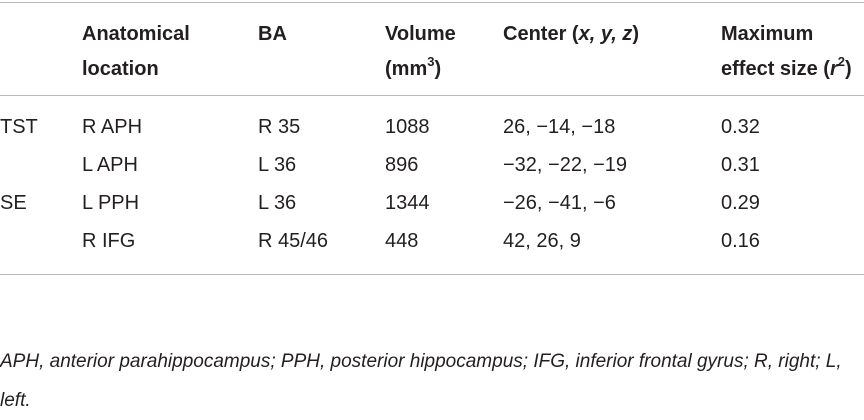 This screenshot has height=420, width=864. Describe the element at coordinates (111, 203) in the screenshot. I see `table-cell: L PPH` at that location.